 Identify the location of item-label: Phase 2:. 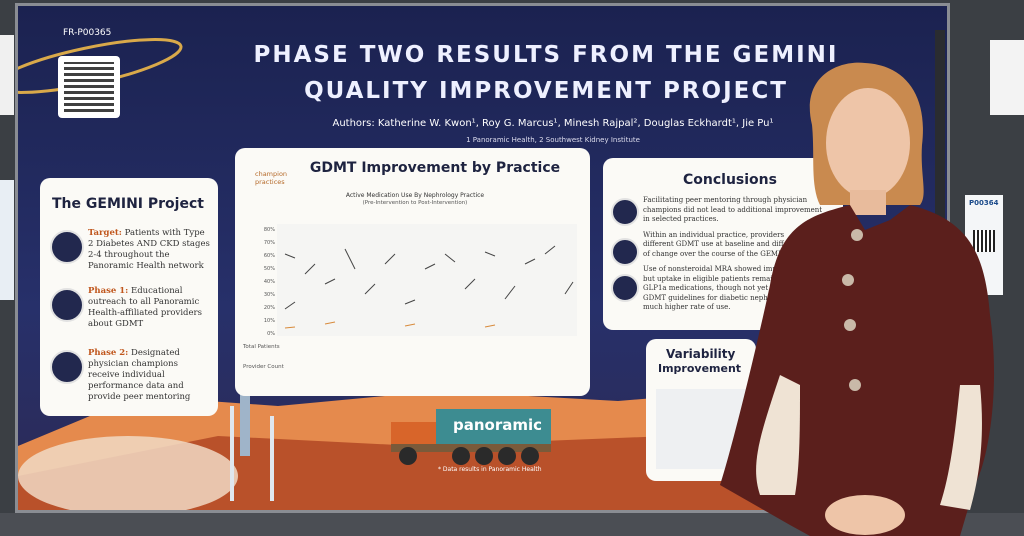
(108, 353).